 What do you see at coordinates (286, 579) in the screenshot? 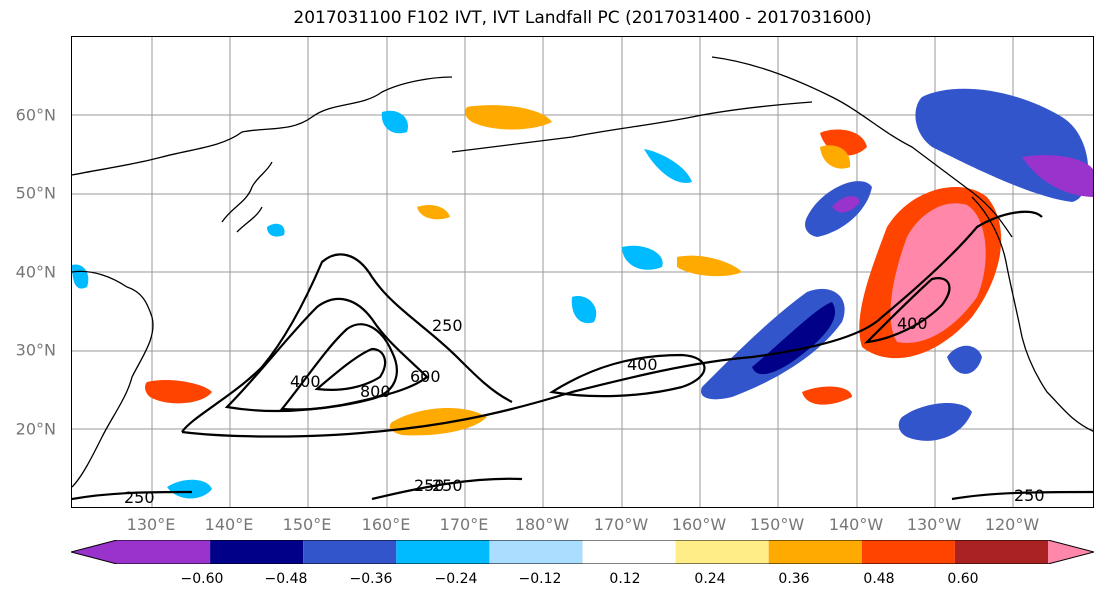
I see `colorbar-tick-minus-0-48: −0.48` at bounding box center [286, 579].